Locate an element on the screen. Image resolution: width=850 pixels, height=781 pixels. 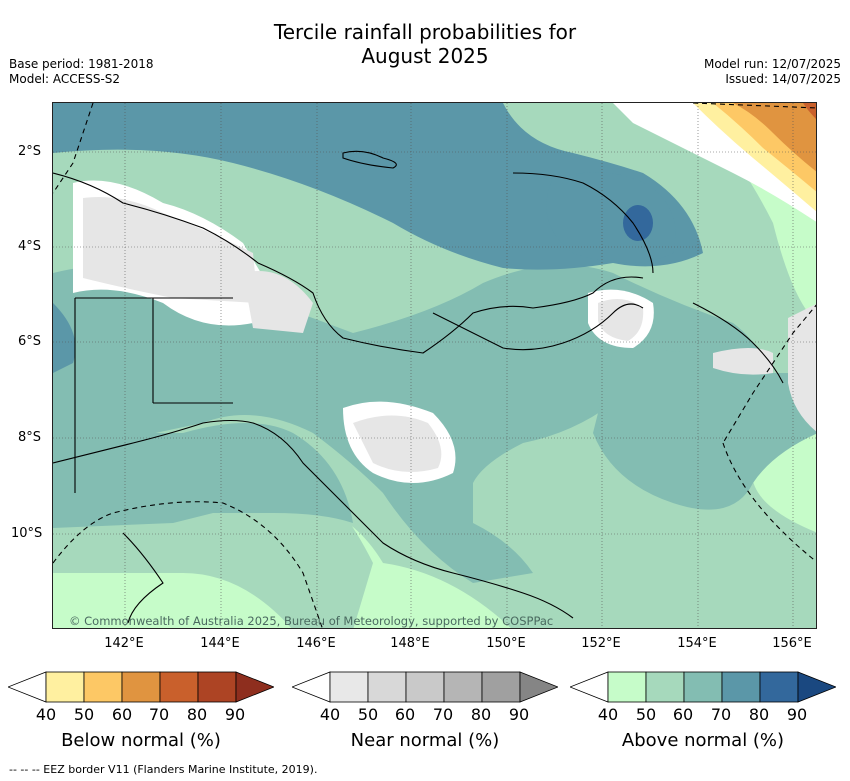
near-tick-80: 80 is located at coordinates (481, 714).